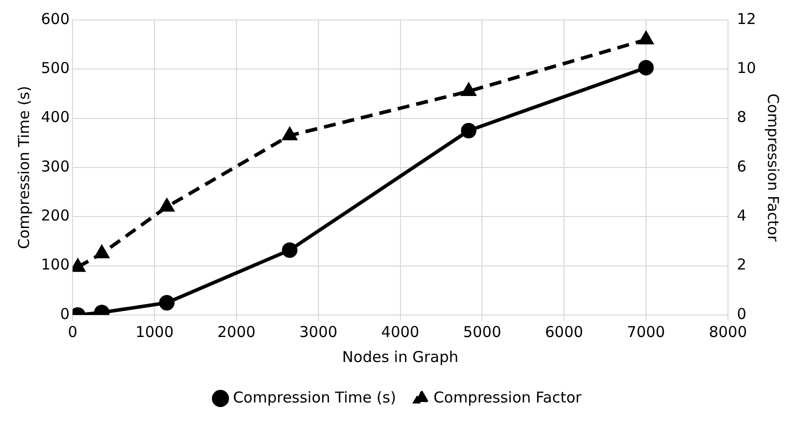  What do you see at coordinates (400, 331) in the screenshot?
I see `x-tick-label: 4000` at bounding box center [400, 331].